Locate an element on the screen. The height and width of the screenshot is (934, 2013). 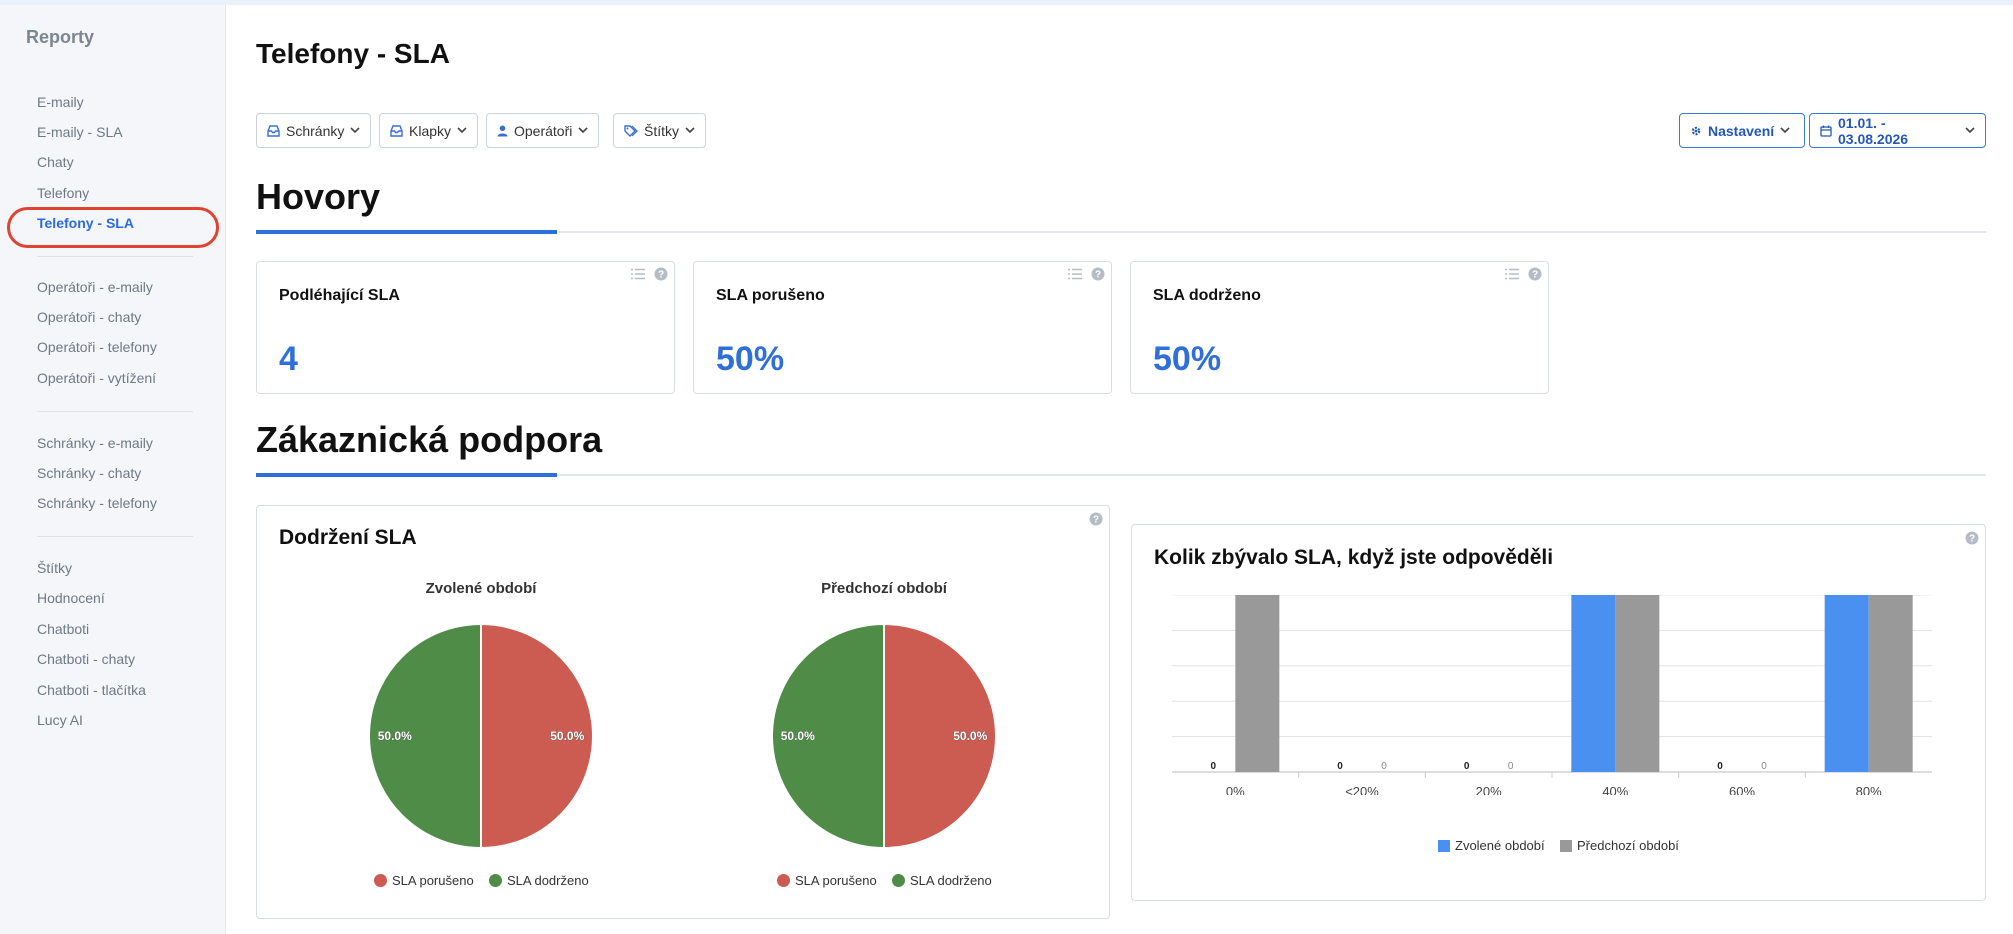
x-tick-label: 80% is located at coordinates (1869, 789).